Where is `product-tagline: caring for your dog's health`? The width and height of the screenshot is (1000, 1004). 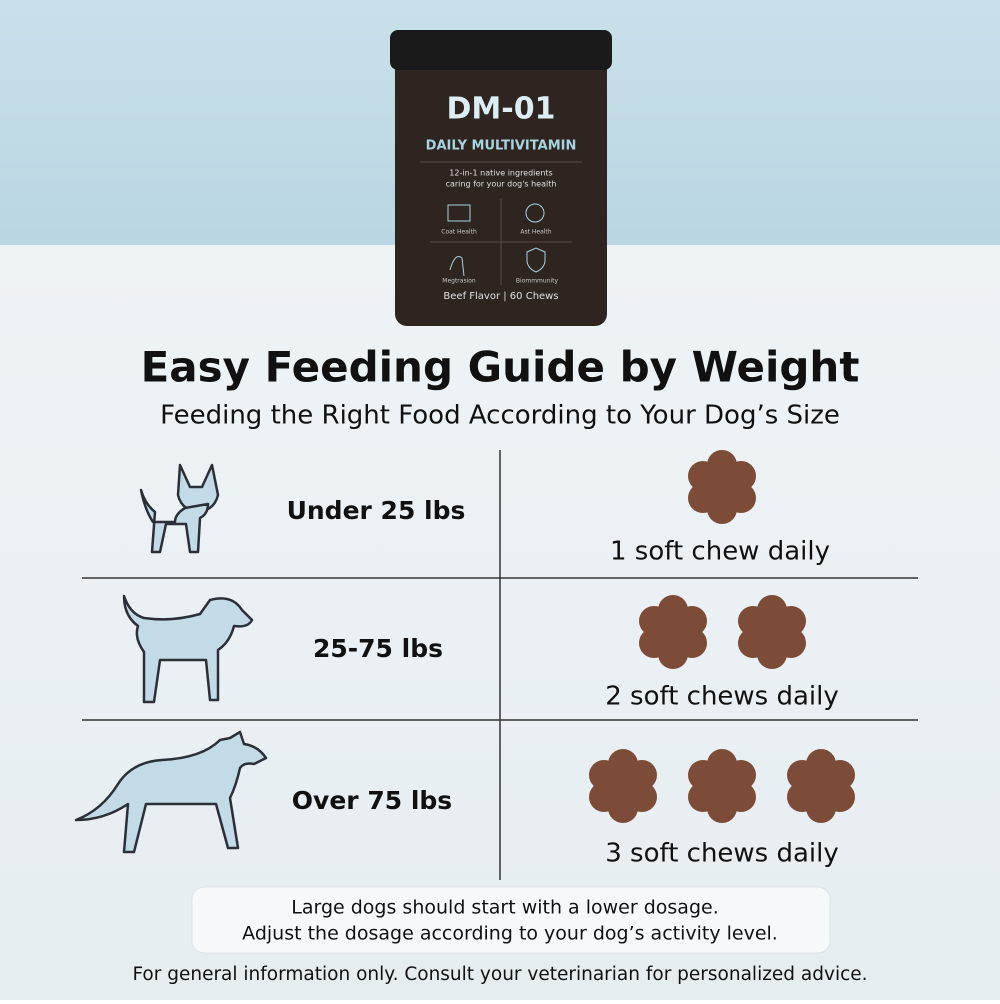 product-tagline: caring for your dog's health is located at coordinates (501, 184).